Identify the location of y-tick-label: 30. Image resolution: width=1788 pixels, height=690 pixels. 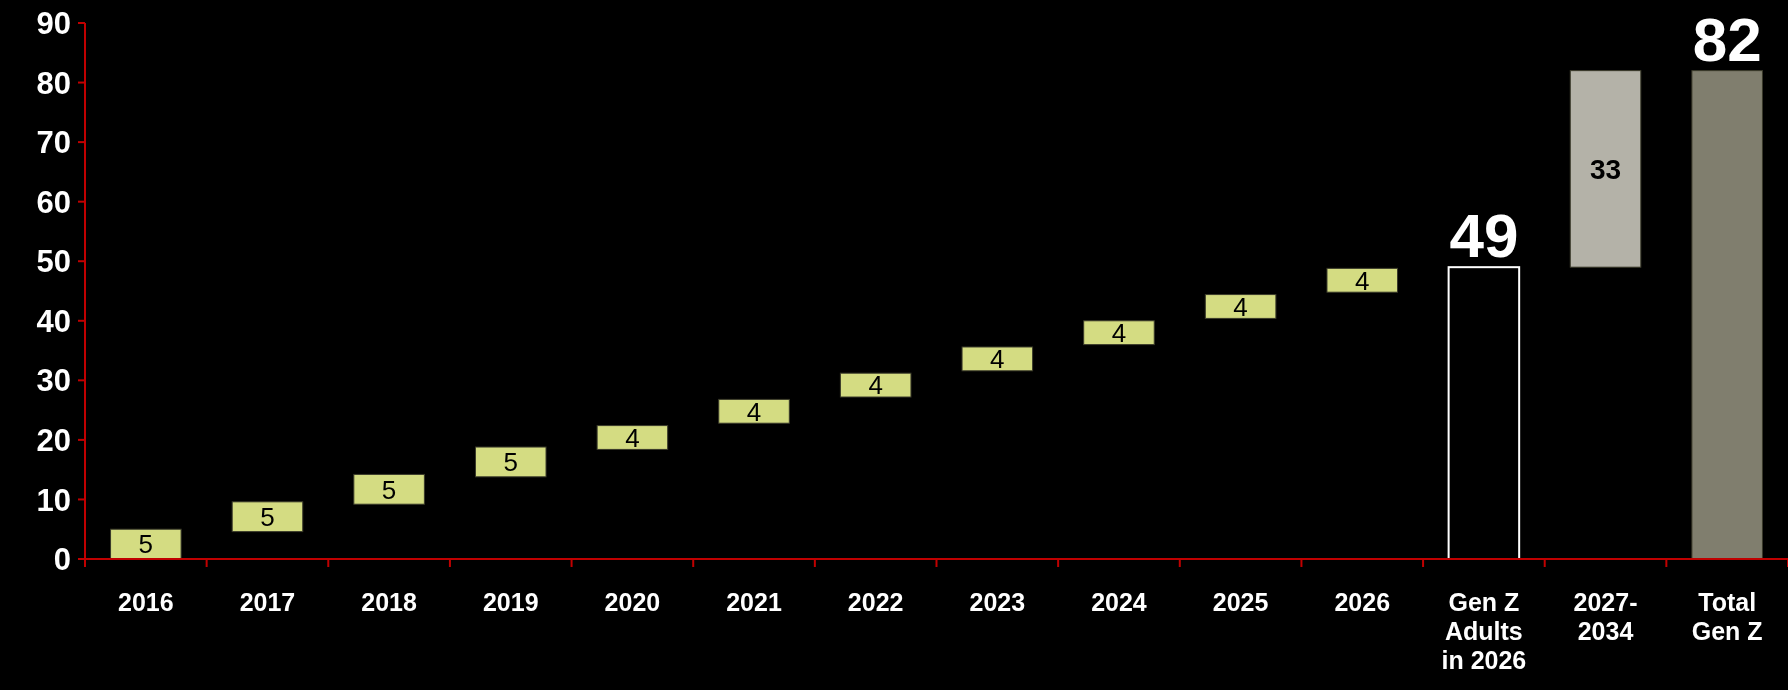
(53, 381).